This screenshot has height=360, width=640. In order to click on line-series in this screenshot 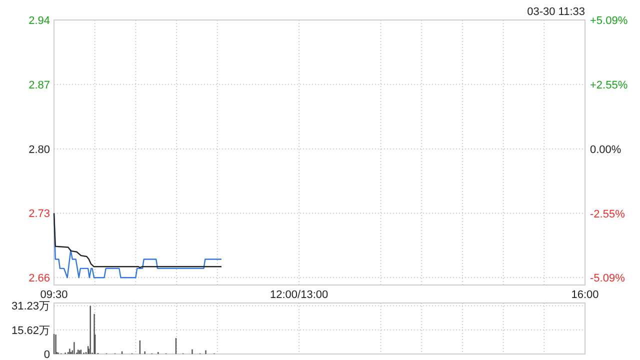, I will do `click(137, 240)`.